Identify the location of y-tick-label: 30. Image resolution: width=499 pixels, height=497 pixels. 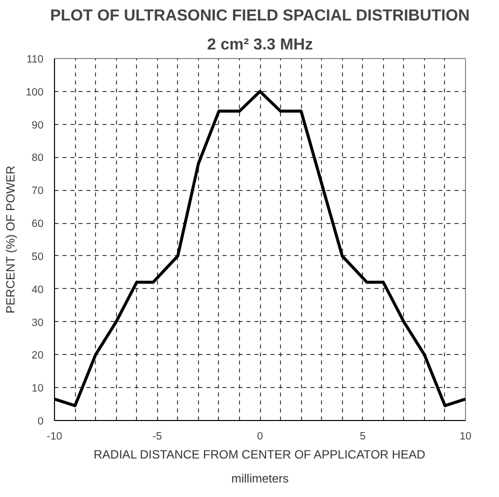
(38, 322).